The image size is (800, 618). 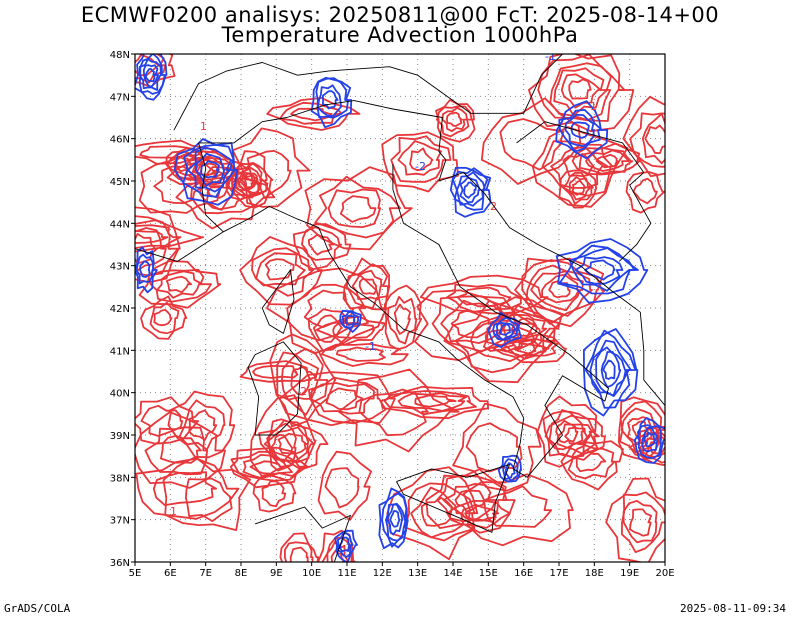 What do you see at coordinates (120, 140) in the screenshot?
I see `lat-tick-label: 46N` at bounding box center [120, 140].